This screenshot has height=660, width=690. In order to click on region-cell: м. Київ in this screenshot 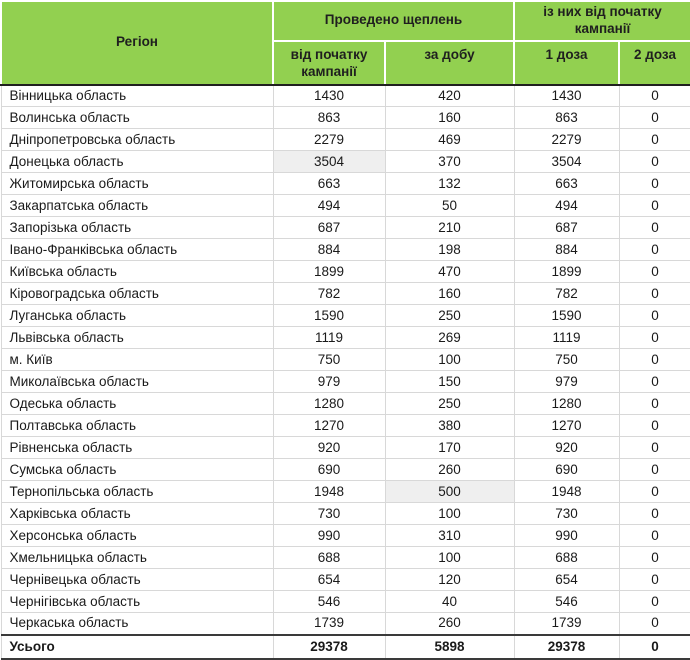, I will do `click(137, 360)`.